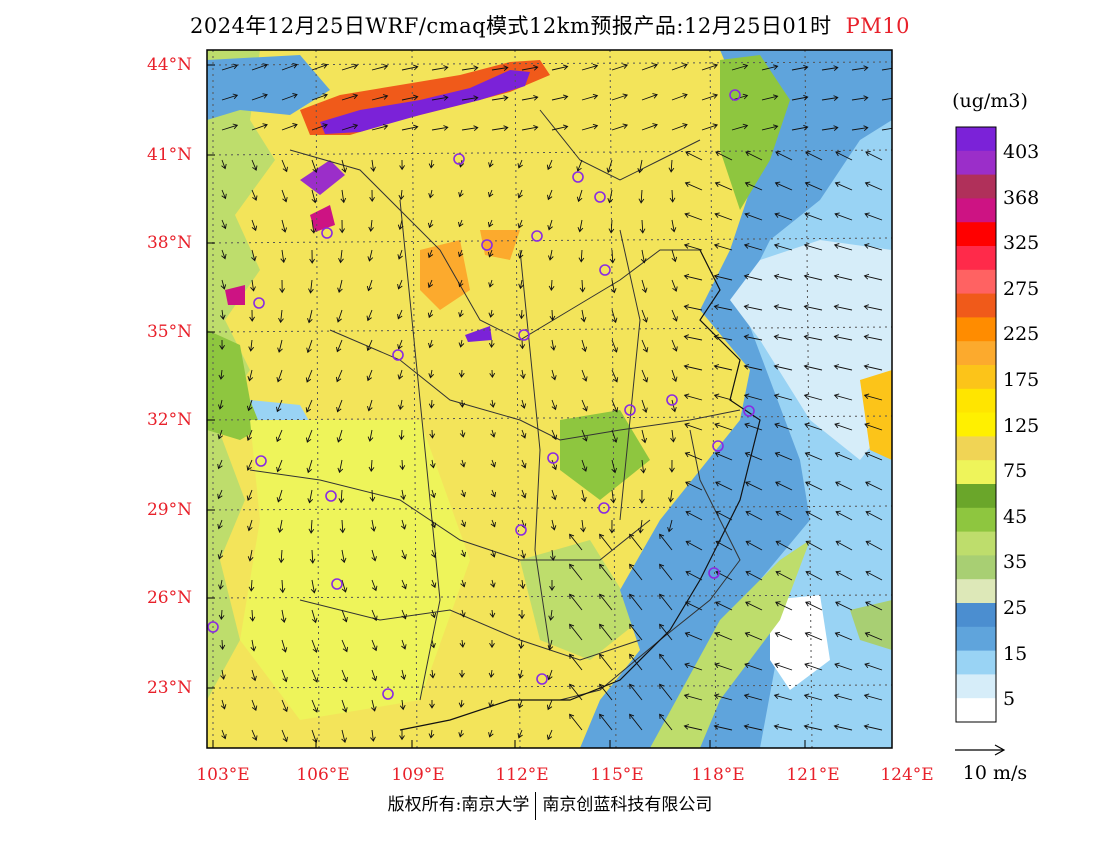 This screenshot has height=850, width=1100. I want to click on dust-band-core, so click(425, 102).